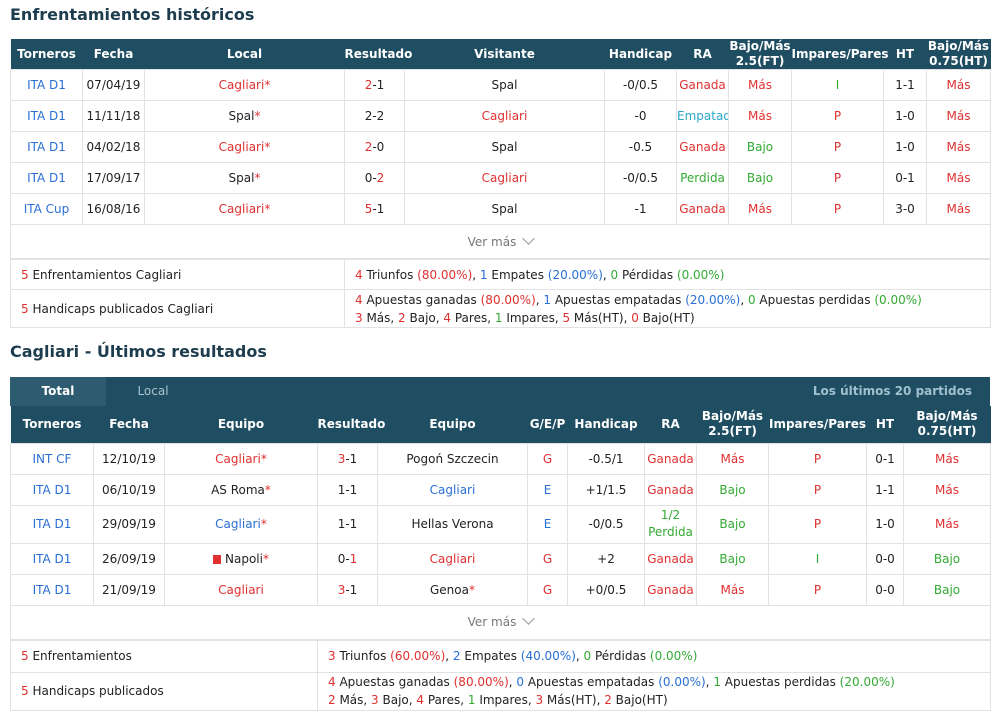 The image size is (996, 716). I want to click on date-cell: 21/09/19, so click(129, 589).